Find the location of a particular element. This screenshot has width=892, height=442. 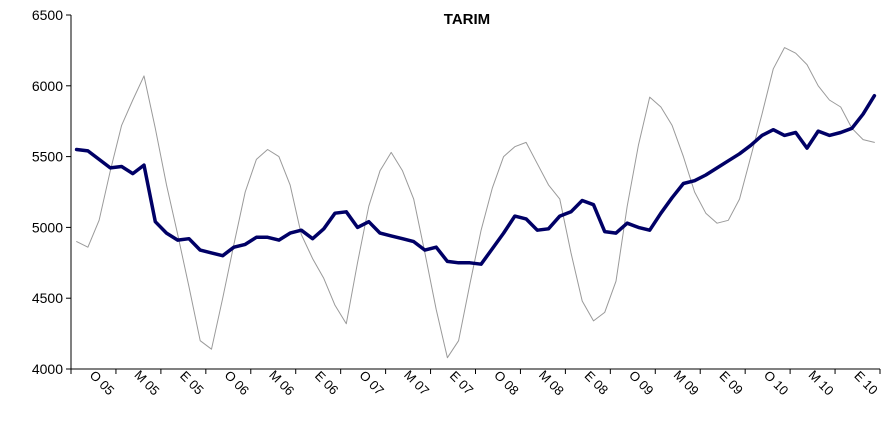

y-tick-label: 6500 is located at coordinates (47, 15).